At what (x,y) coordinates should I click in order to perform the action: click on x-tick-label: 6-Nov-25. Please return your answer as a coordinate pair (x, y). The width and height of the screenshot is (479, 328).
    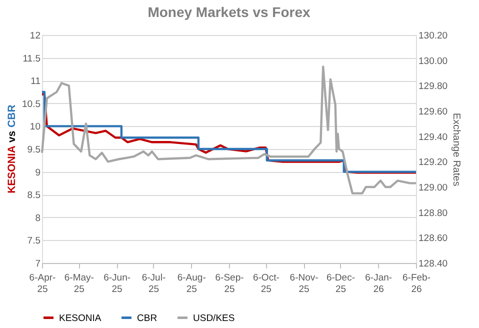
    Looking at the image, I should click on (304, 283).